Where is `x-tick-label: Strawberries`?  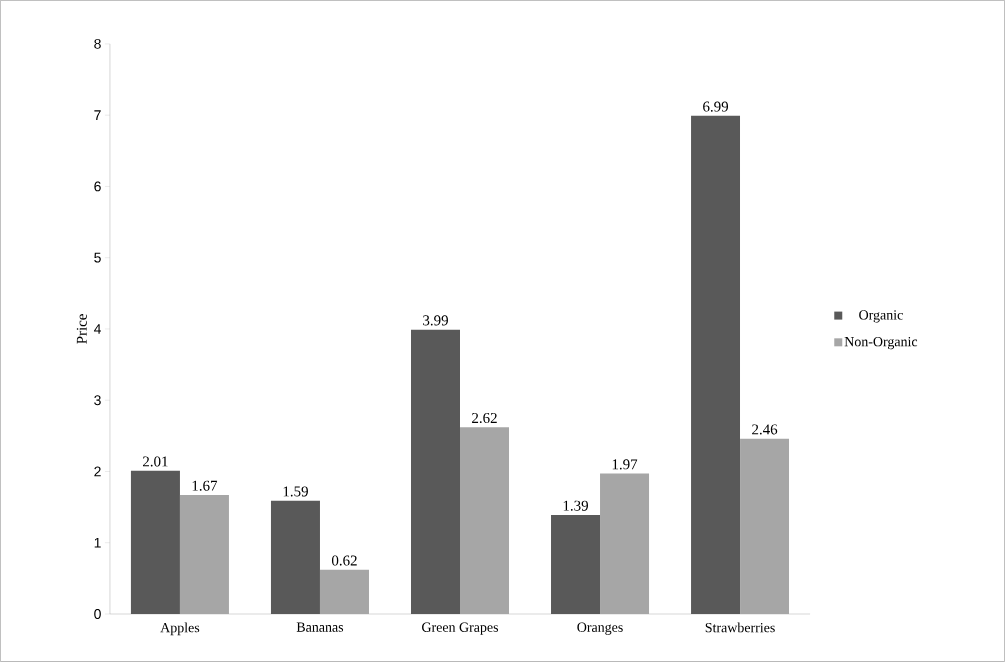
x-tick-label: Strawberries is located at coordinates (740, 627).